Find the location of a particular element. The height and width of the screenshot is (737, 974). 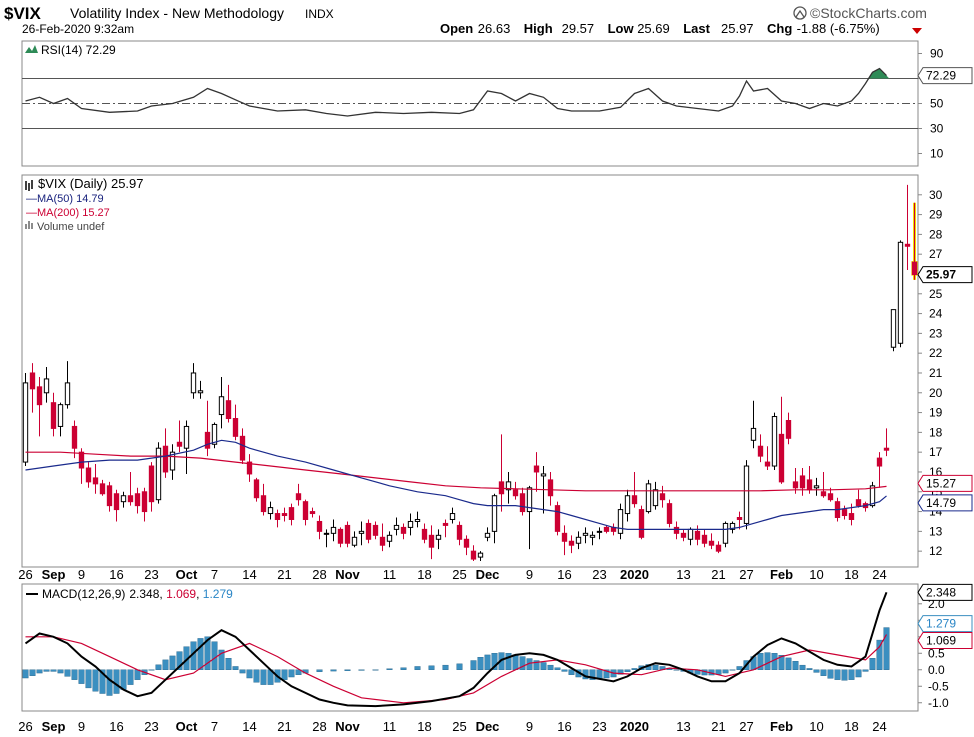

macd-legend-signal: 1.069 is located at coordinates (181, 594).